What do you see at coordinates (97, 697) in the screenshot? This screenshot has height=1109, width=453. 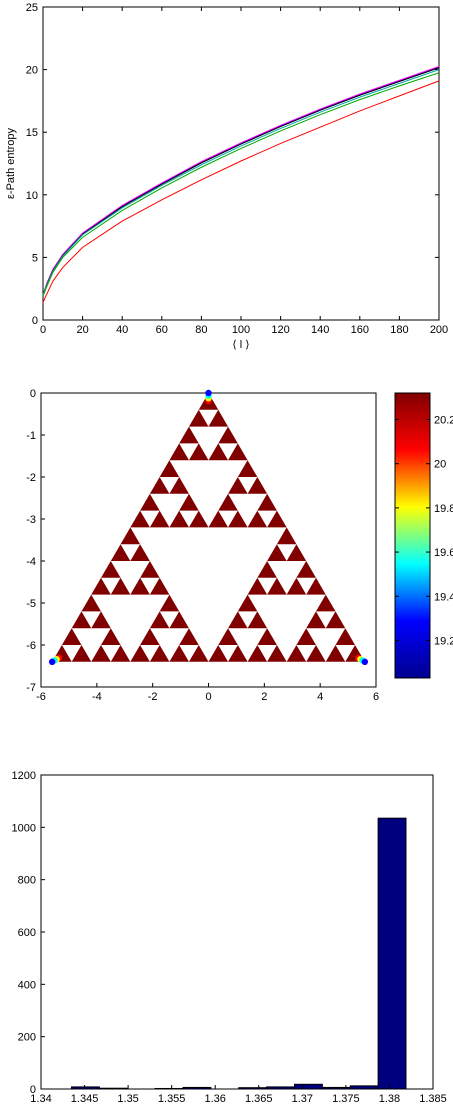 I see `x-tick-label: -4` at bounding box center [97, 697].